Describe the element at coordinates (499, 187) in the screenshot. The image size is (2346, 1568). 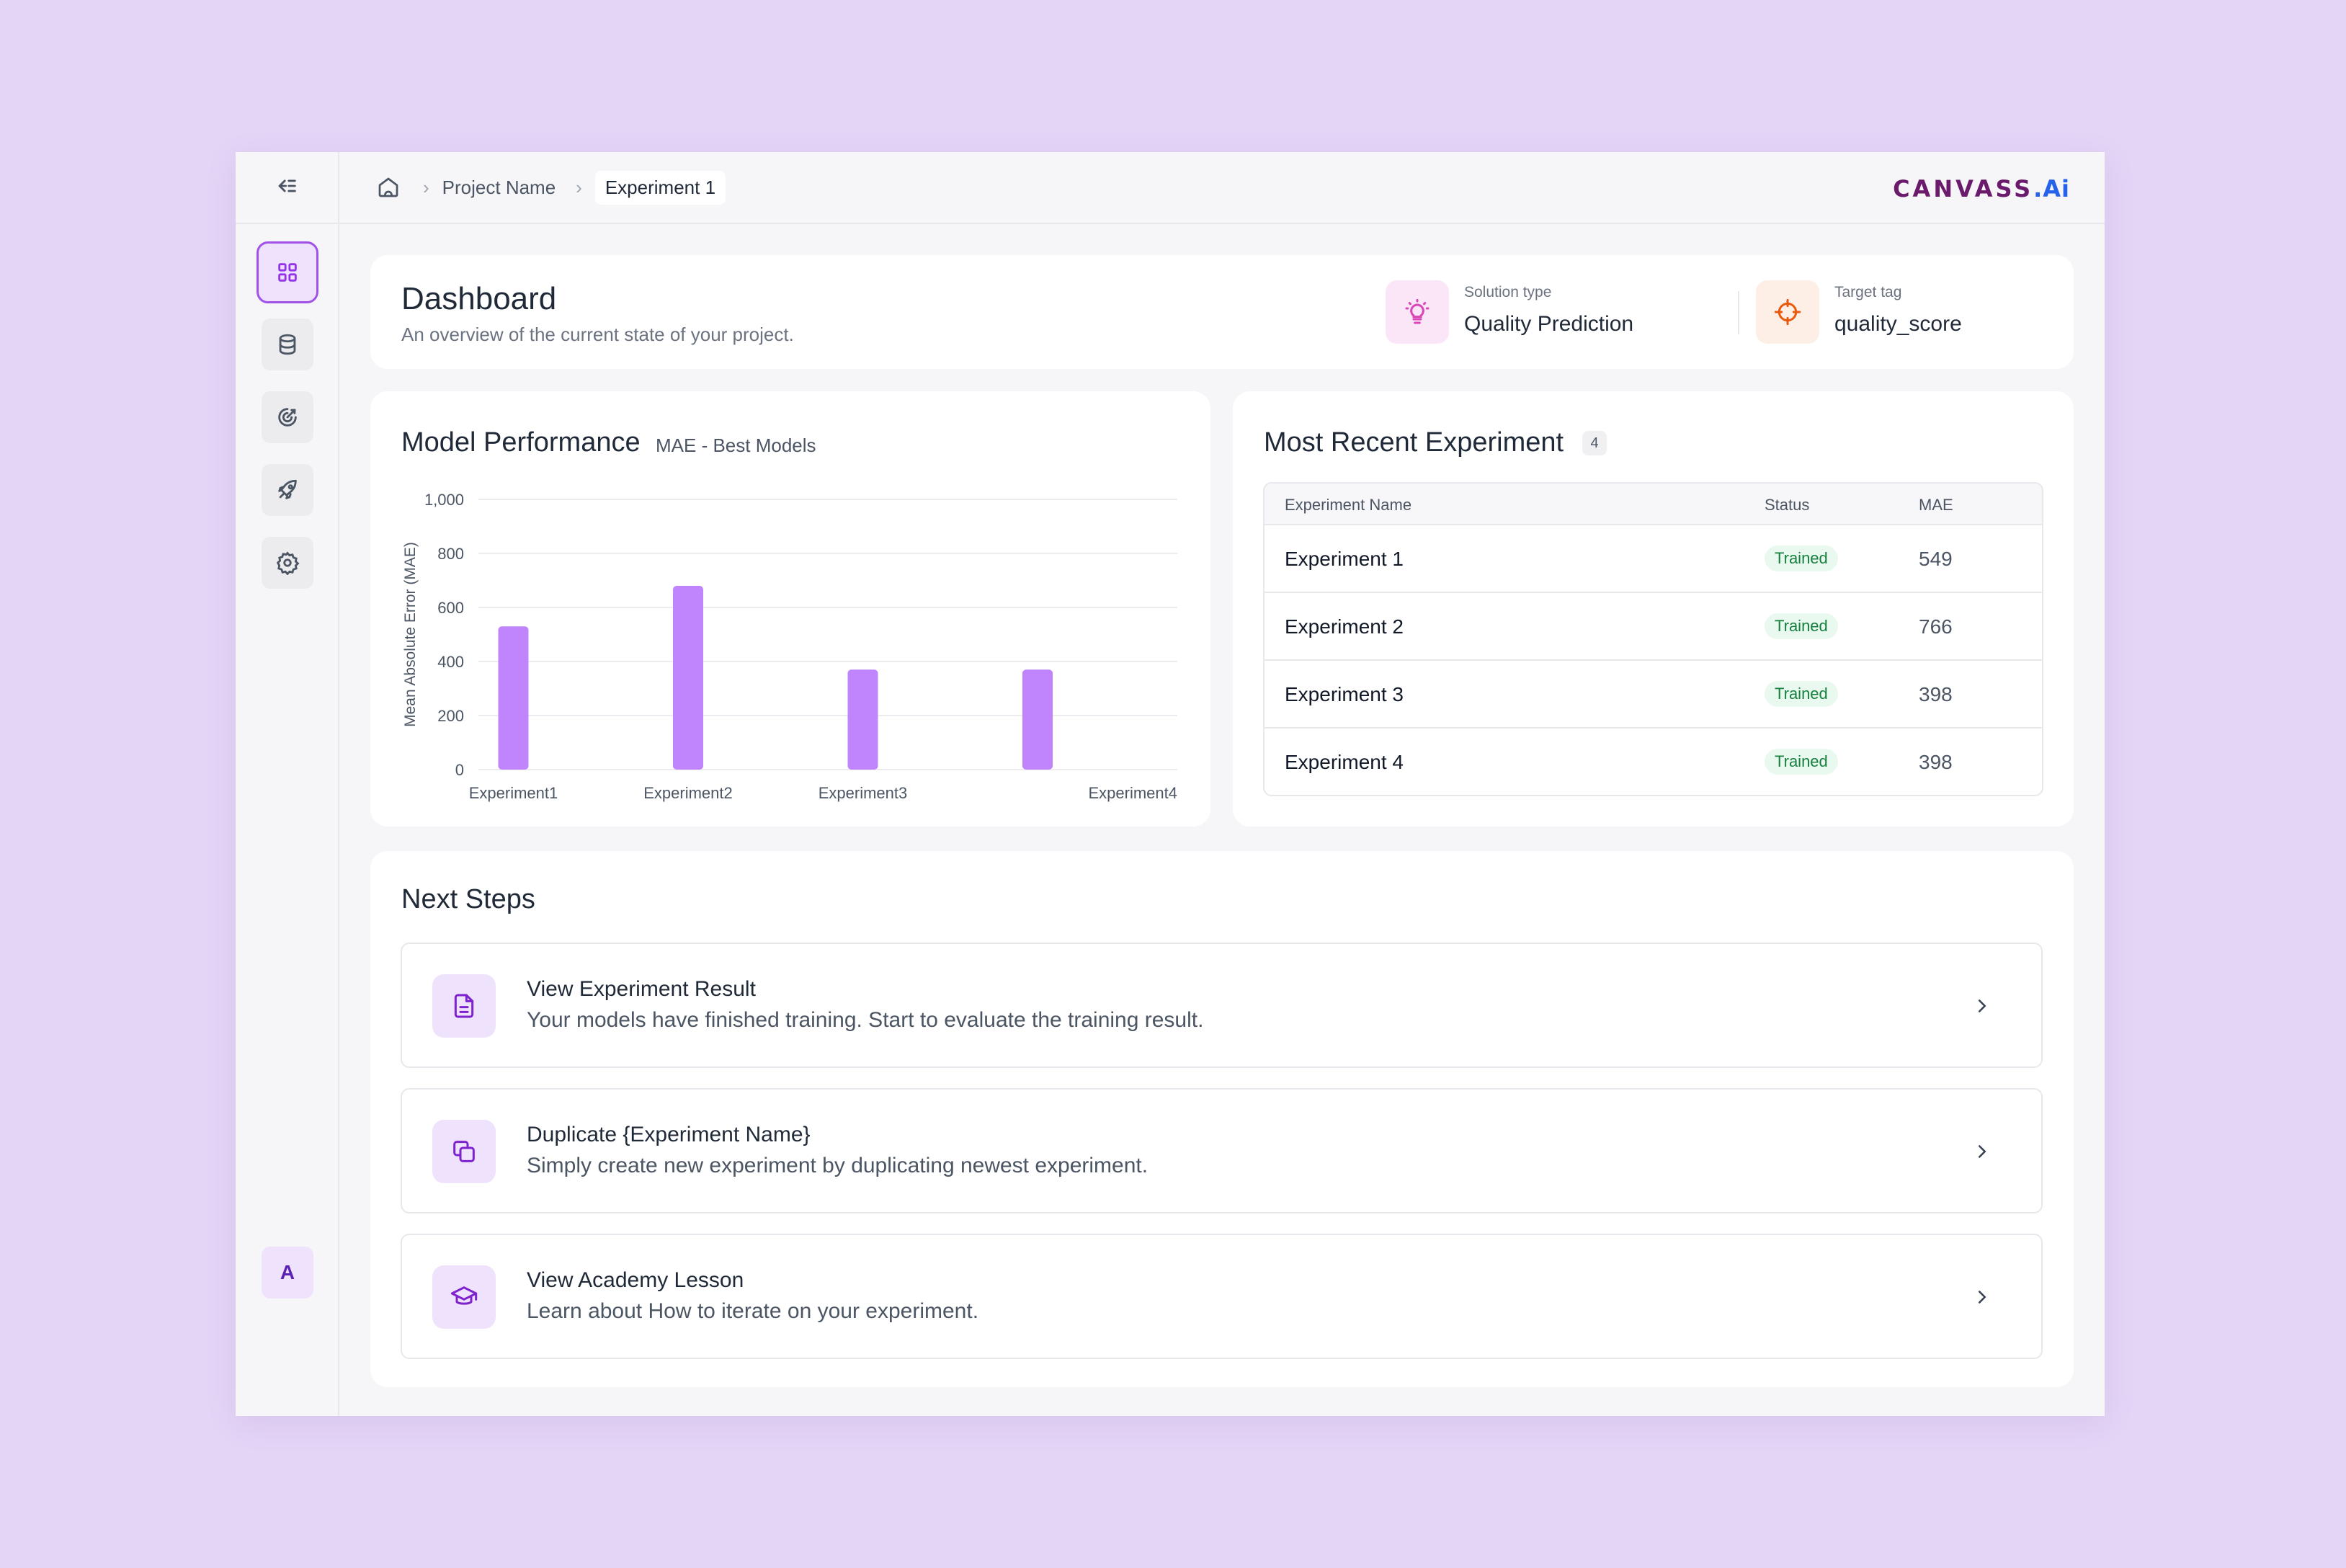
I see `breadcrumb-project: Project Name` at that location.